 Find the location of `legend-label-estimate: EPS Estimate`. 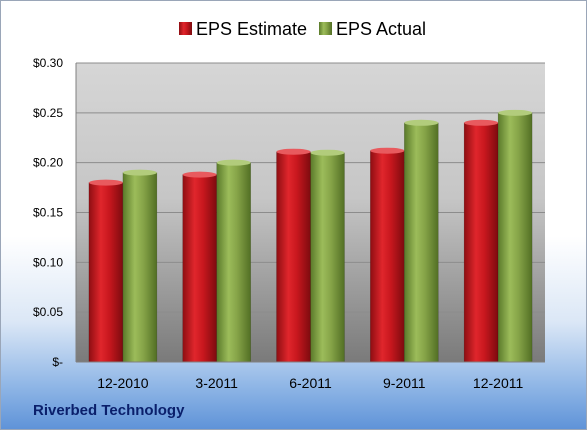

legend-label-estimate: EPS Estimate is located at coordinates (251, 29).